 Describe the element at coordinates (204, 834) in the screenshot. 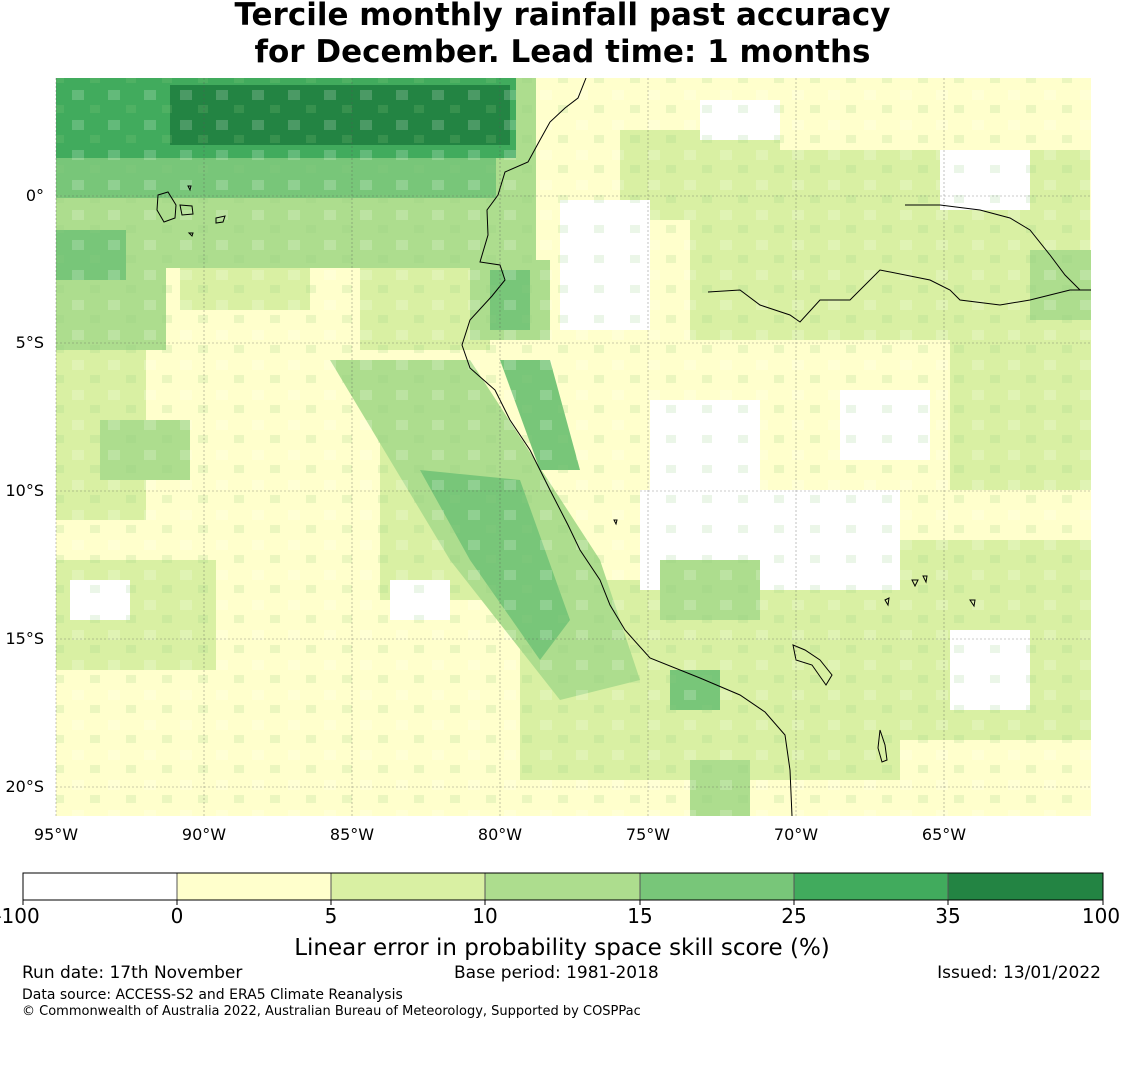

I see `lon-tick-90w: 90°W` at that location.